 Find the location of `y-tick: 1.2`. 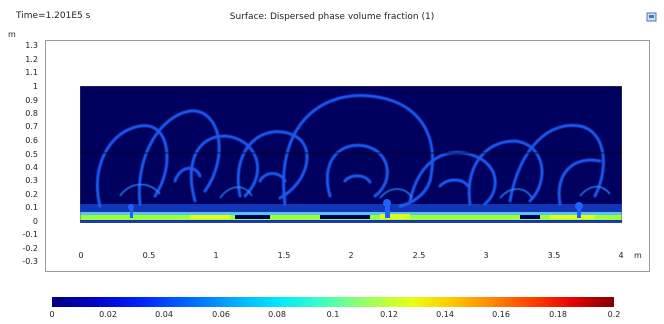

y-tick: 1.2 is located at coordinates (31, 59).